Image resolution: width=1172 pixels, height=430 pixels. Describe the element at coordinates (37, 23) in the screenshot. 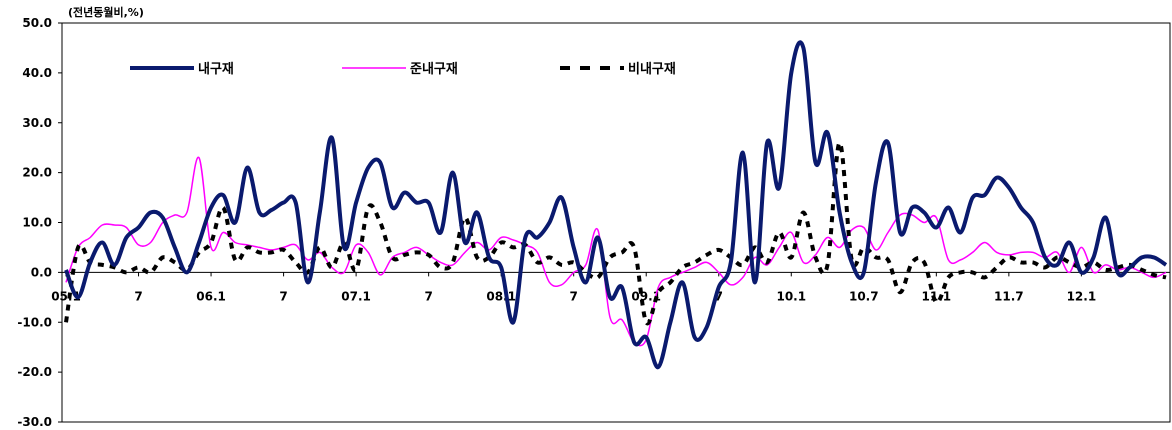

I see `y-tick-label: 50.0` at that location.